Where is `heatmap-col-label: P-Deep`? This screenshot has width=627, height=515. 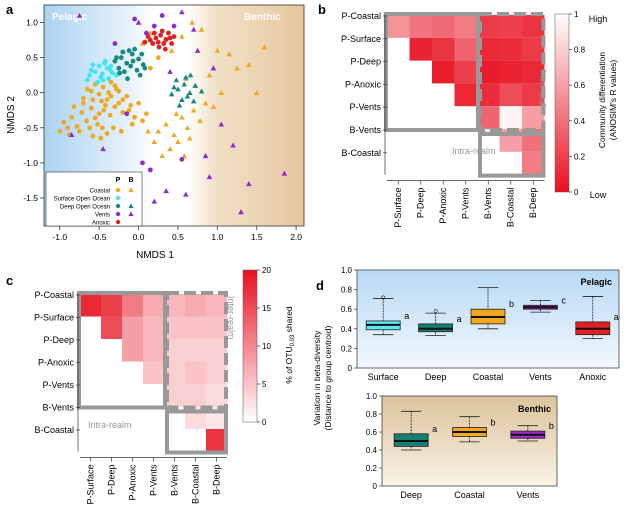
heatmap-col-label: P-Deep is located at coordinates (421, 203).